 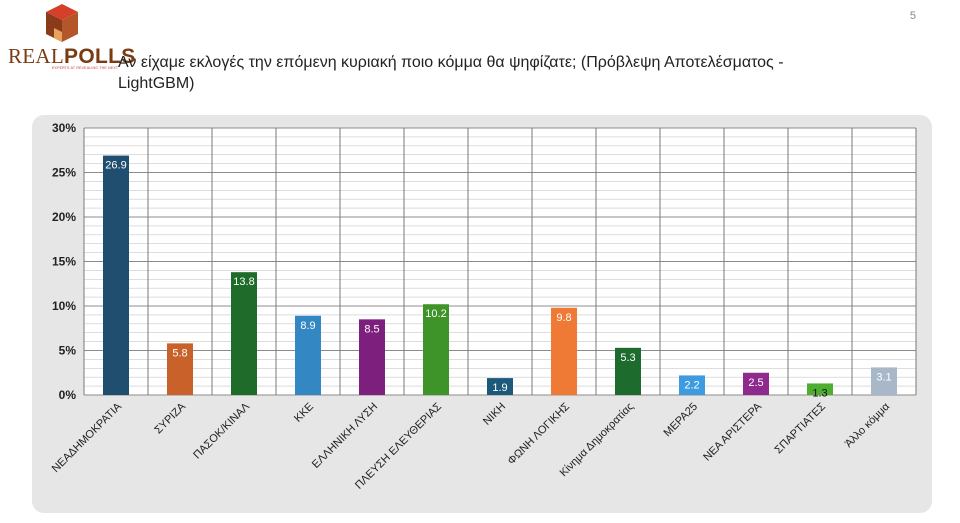 I want to click on x-tick-label: ΝΕΑΔΗΜΟΚΡΑΤΙΑ, so click(x=87, y=437).